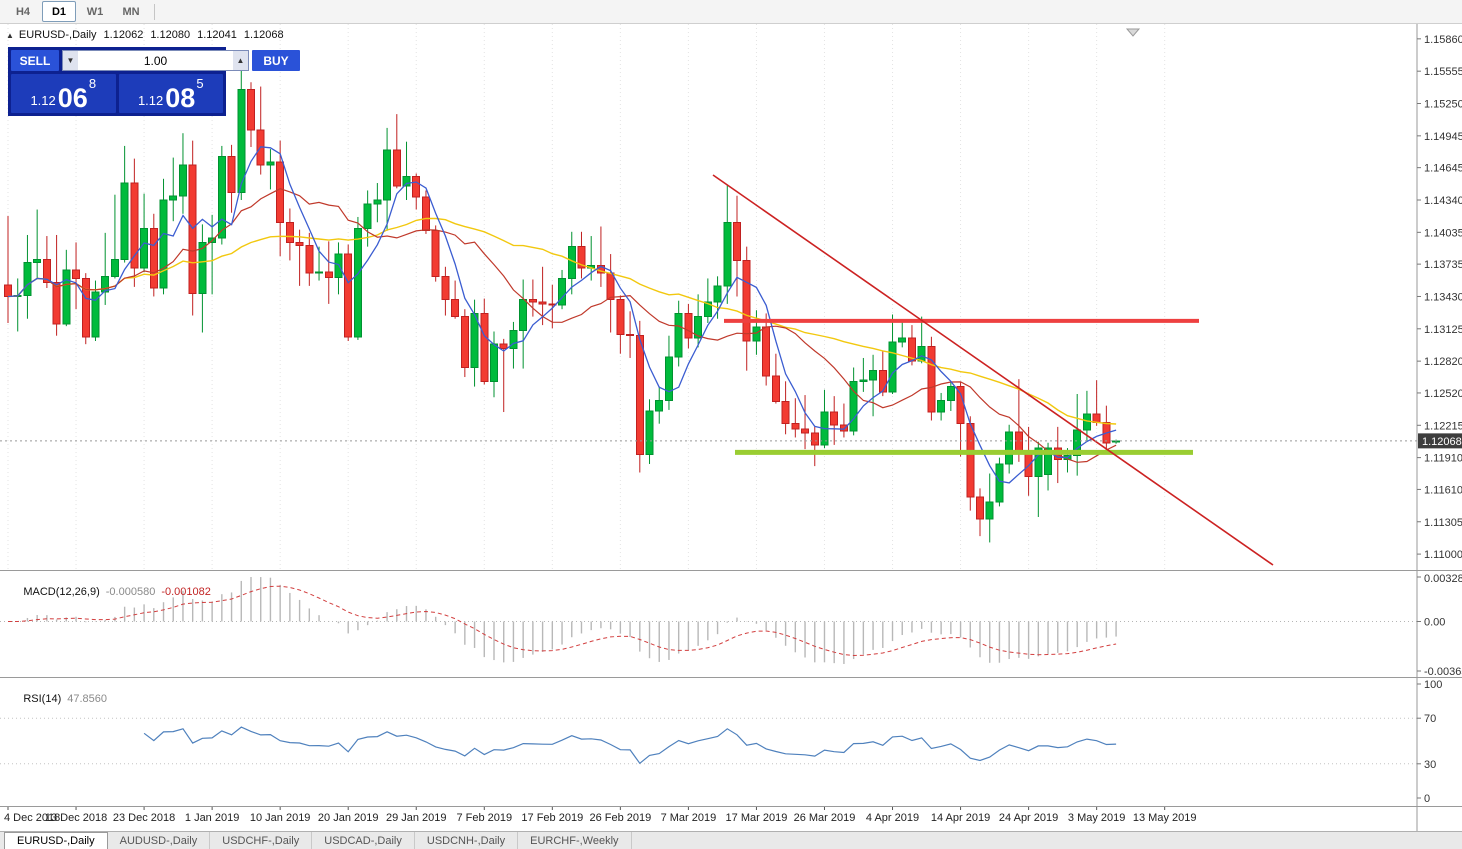 This screenshot has height=849, width=1462. Describe the element at coordinates (1165, 818) in the screenshot. I see `svg-text: 13 May 2019` at that location.